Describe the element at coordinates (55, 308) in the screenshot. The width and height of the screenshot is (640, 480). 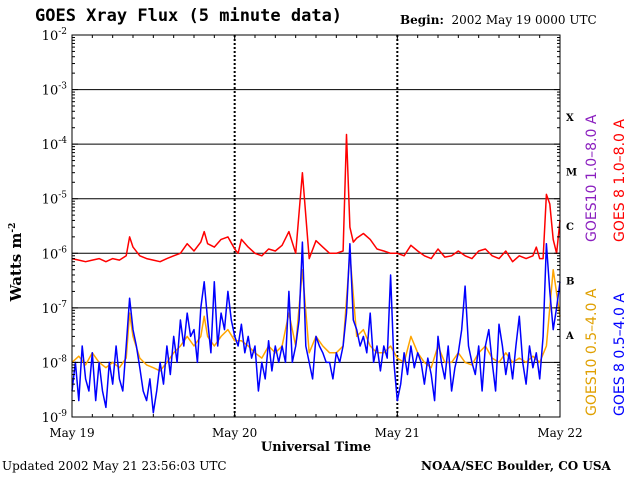
I see `y-tick-label: 10⁻⁷` at that location.